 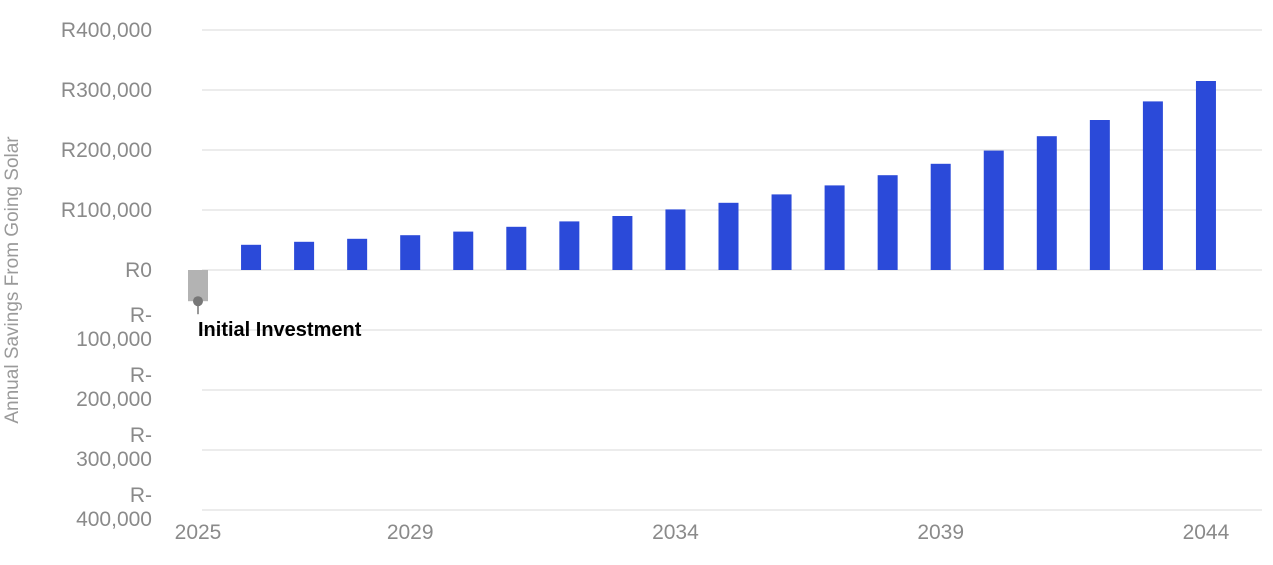 What do you see at coordinates (114, 507) in the screenshot?
I see `y-tick-label: R-400,000` at bounding box center [114, 507].